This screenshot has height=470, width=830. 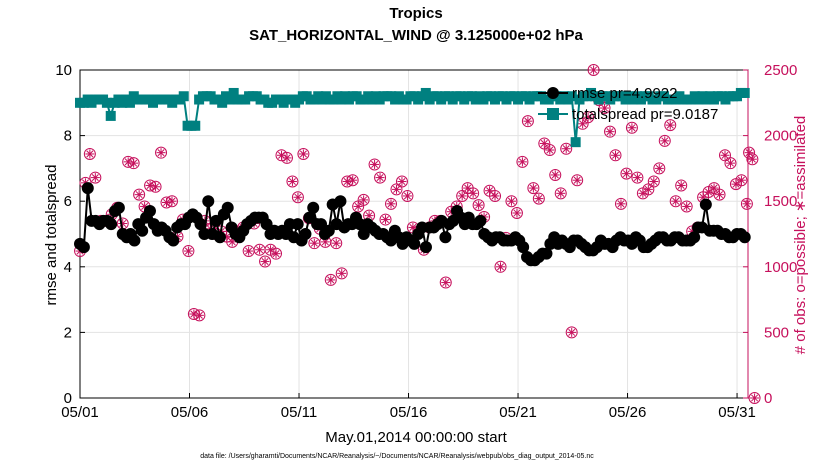 I want to click on x-tick-label: 05/16, so click(x=409, y=412).